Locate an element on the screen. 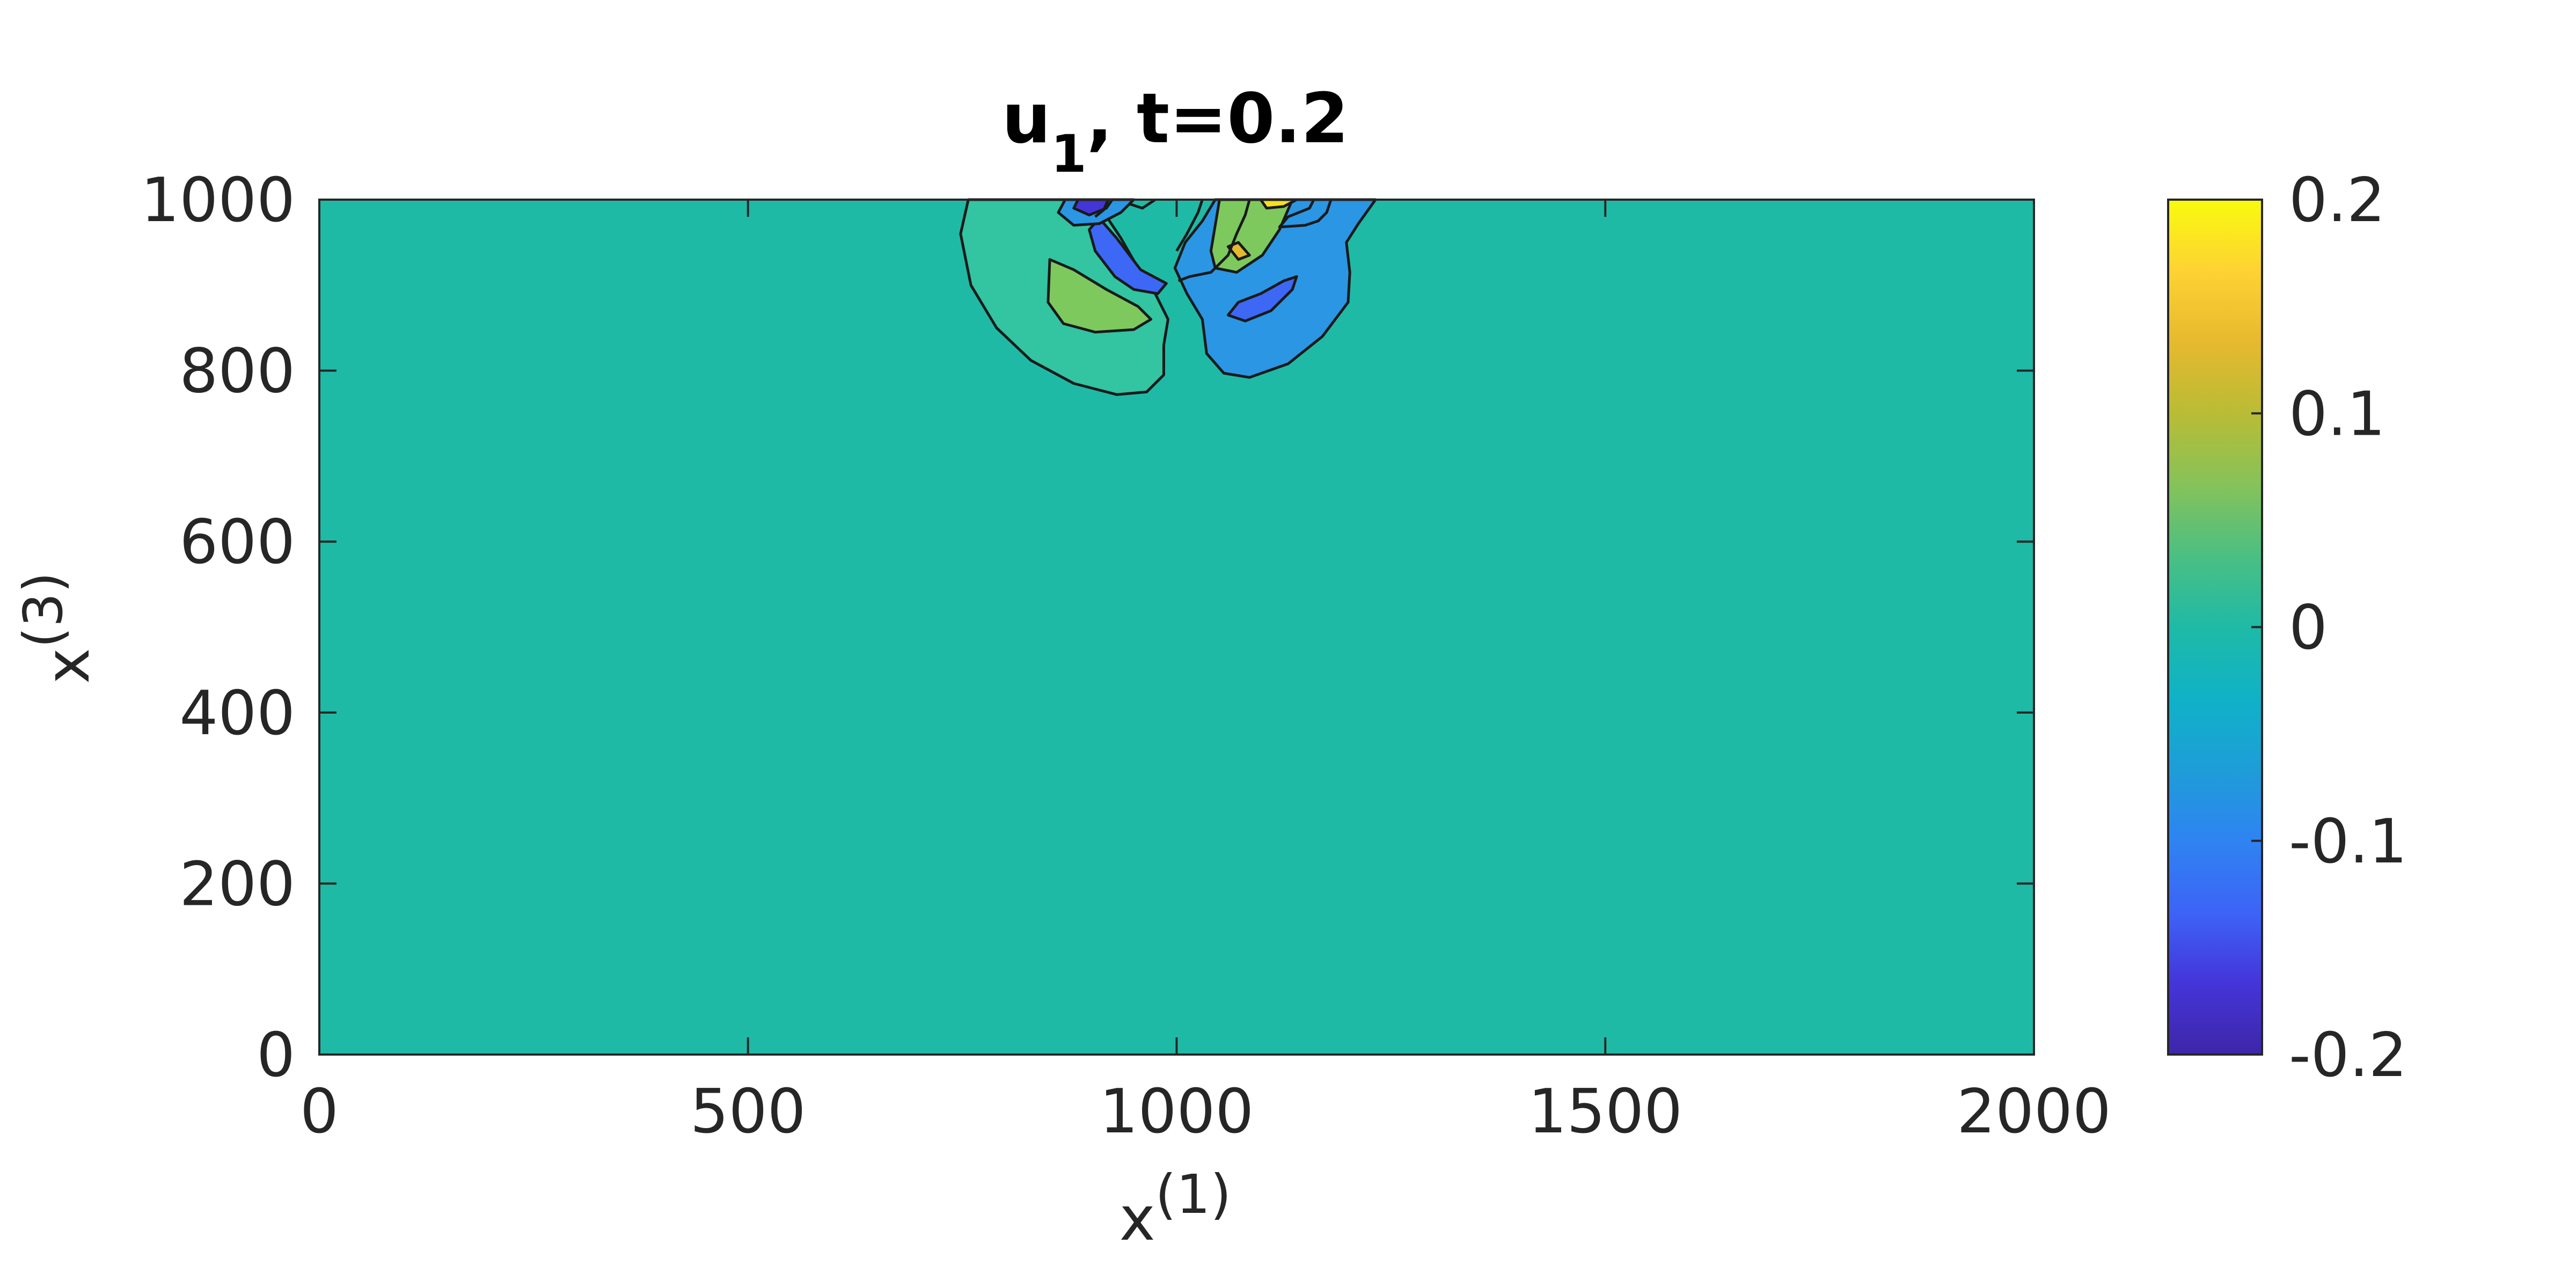 The height and width of the screenshot is (1288, 2576). x-axis-label-superscript: (1) is located at coordinates (1193, 1194).